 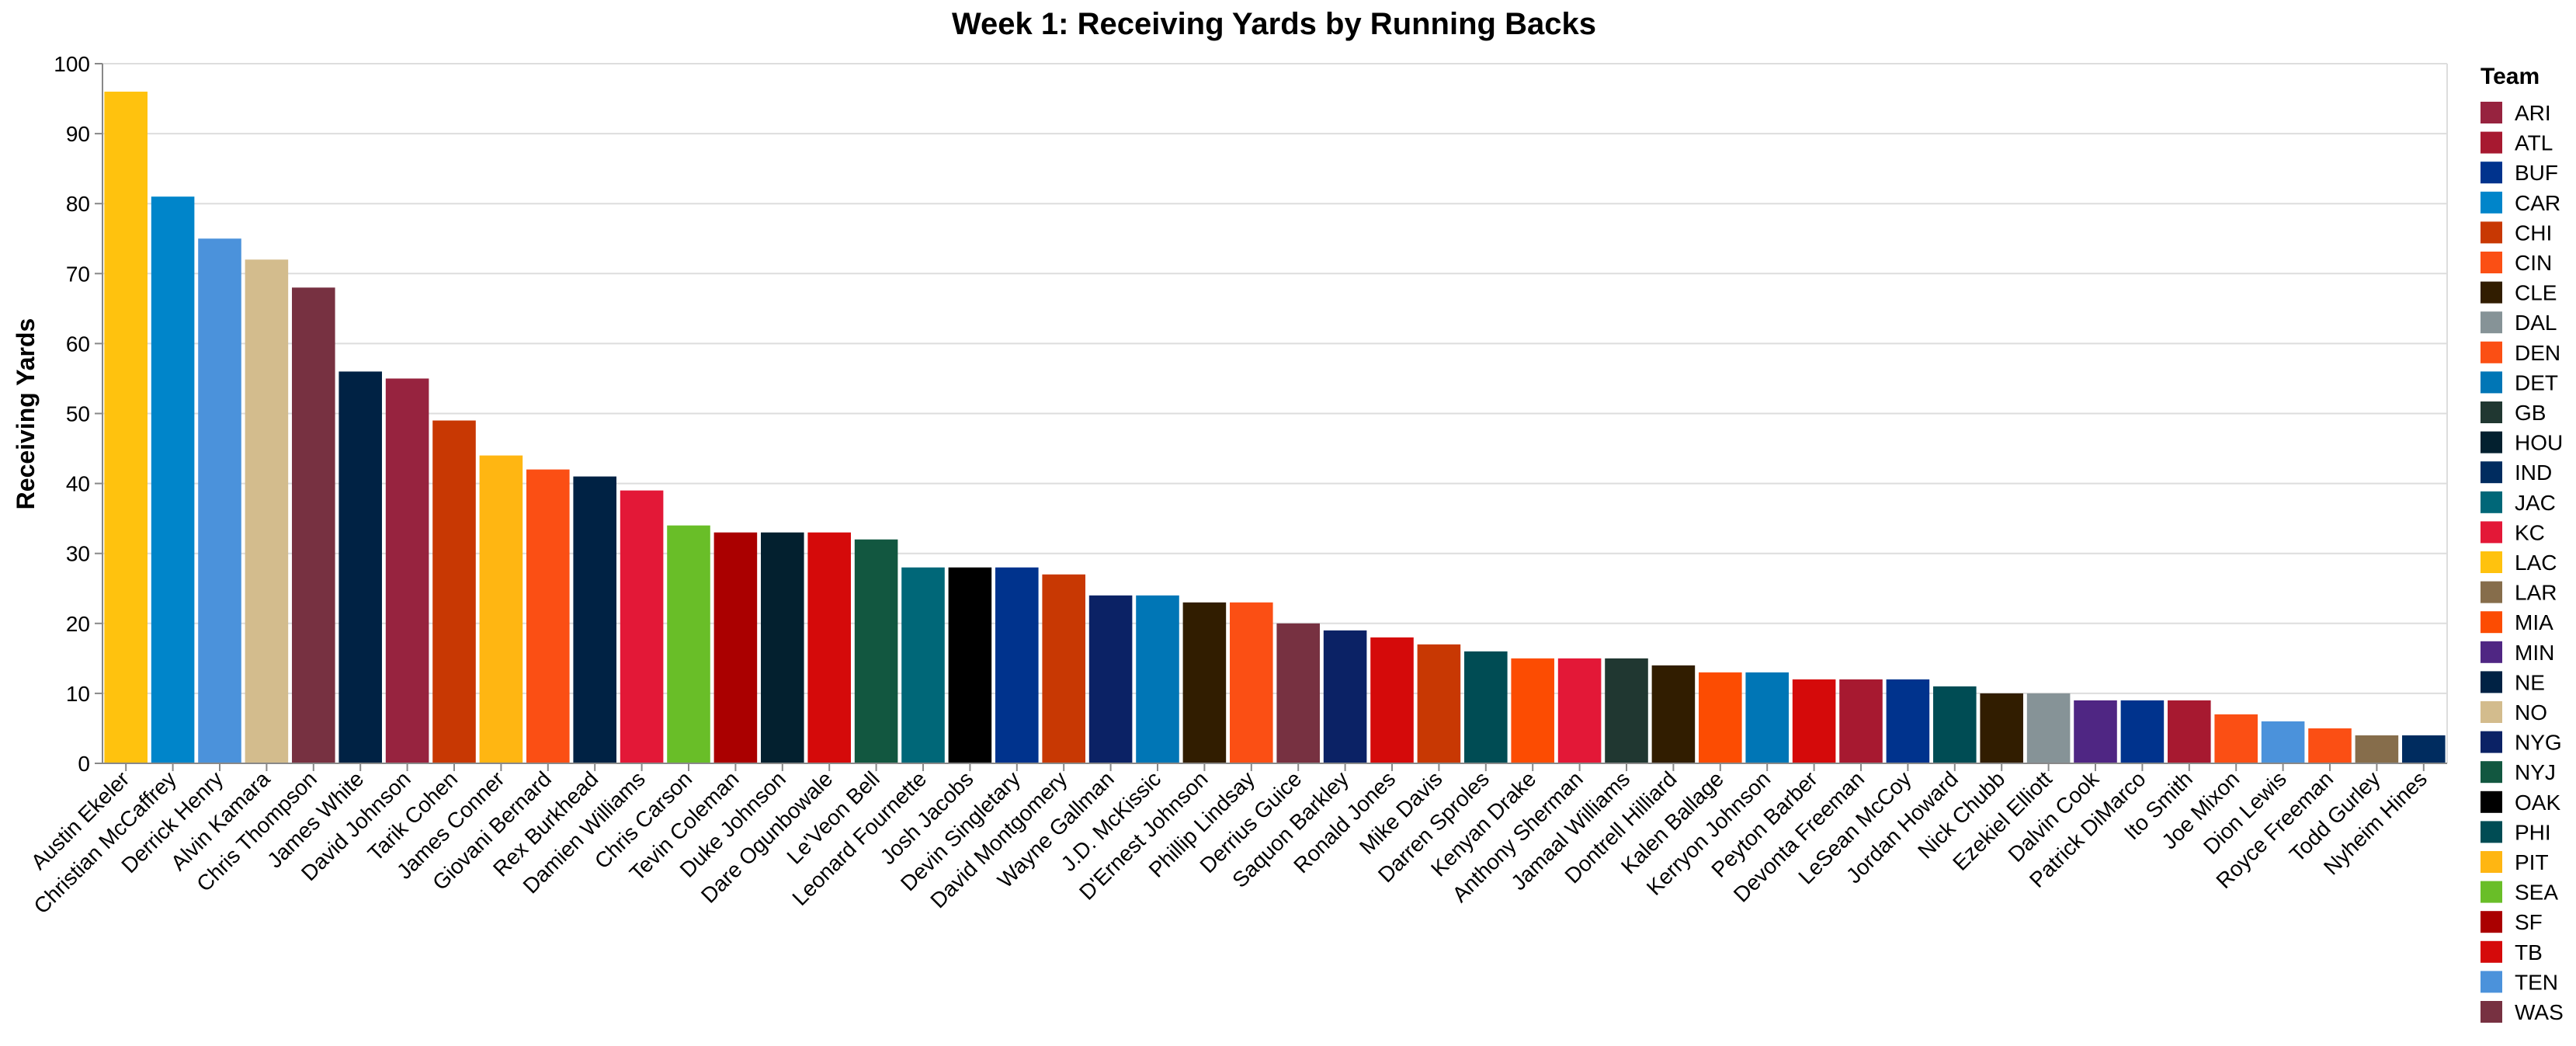 What do you see at coordinates (2531, 713) in the screenshot?
I see `legend-label: NO` at bounding box center [2531, 713].